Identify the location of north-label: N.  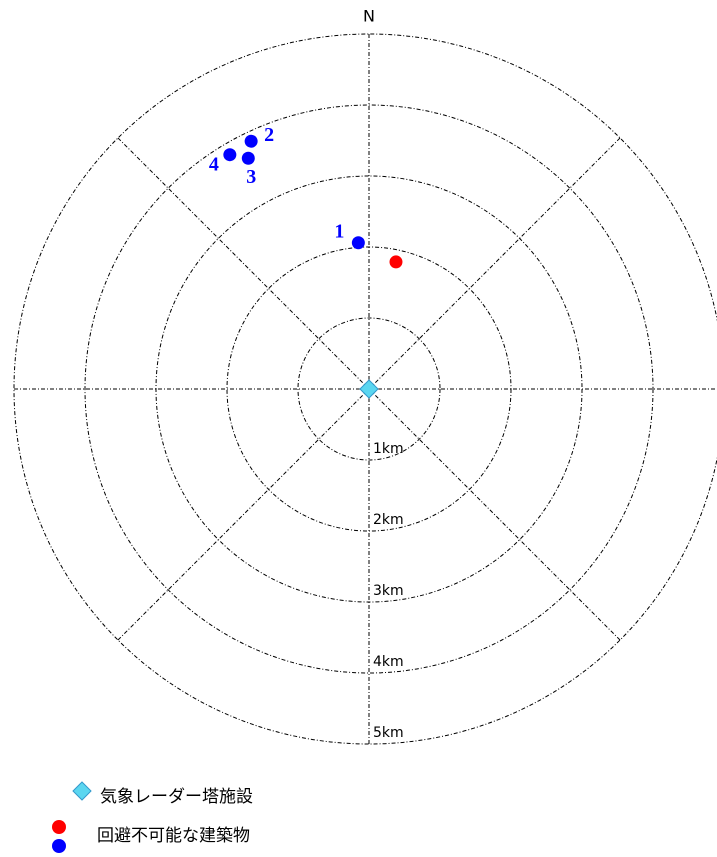
(369, 16).